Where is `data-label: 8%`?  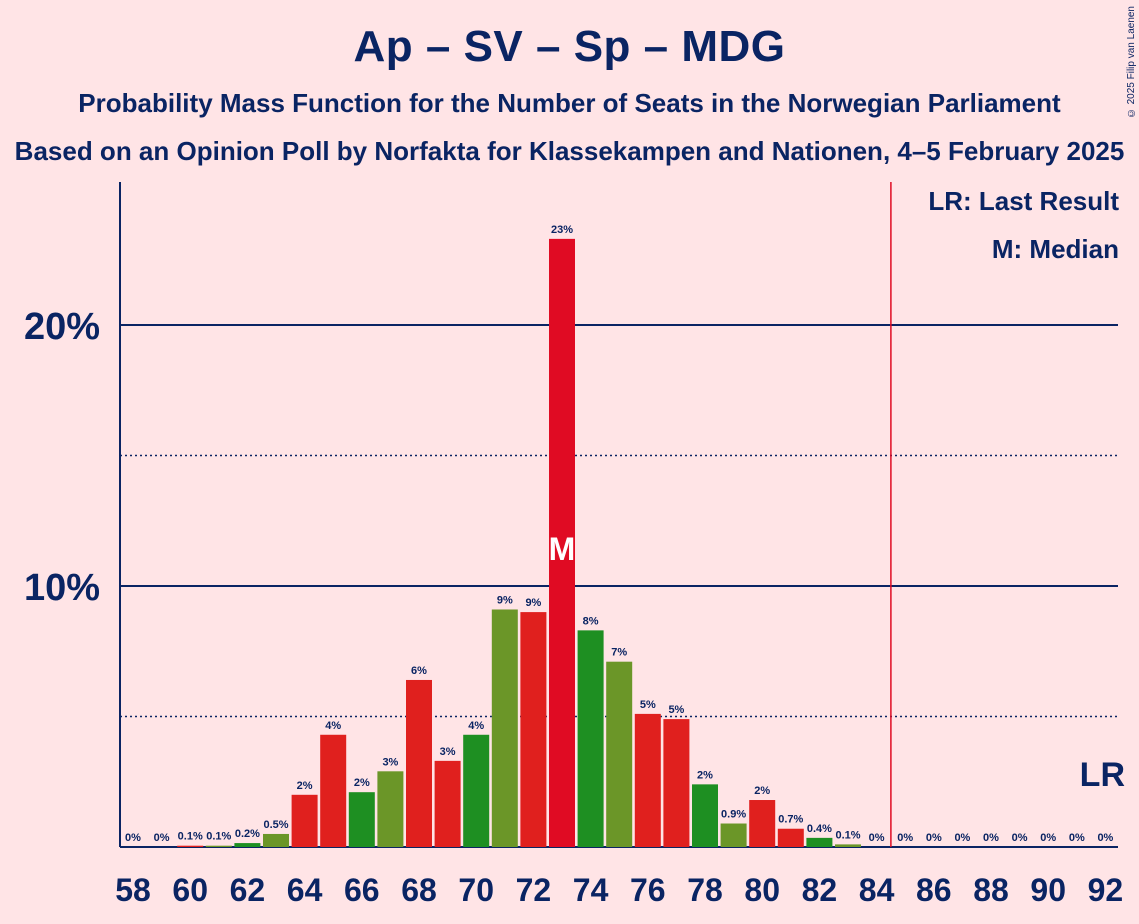 data-label: 8% is located at coordinates (591, 621).